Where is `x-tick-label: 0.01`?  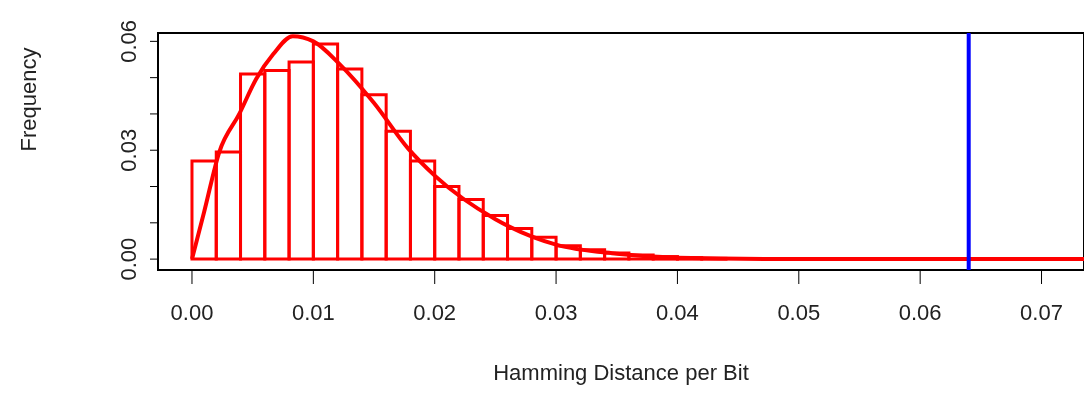
x-tick-label: 0.01 is located at coordinates (313, 312).